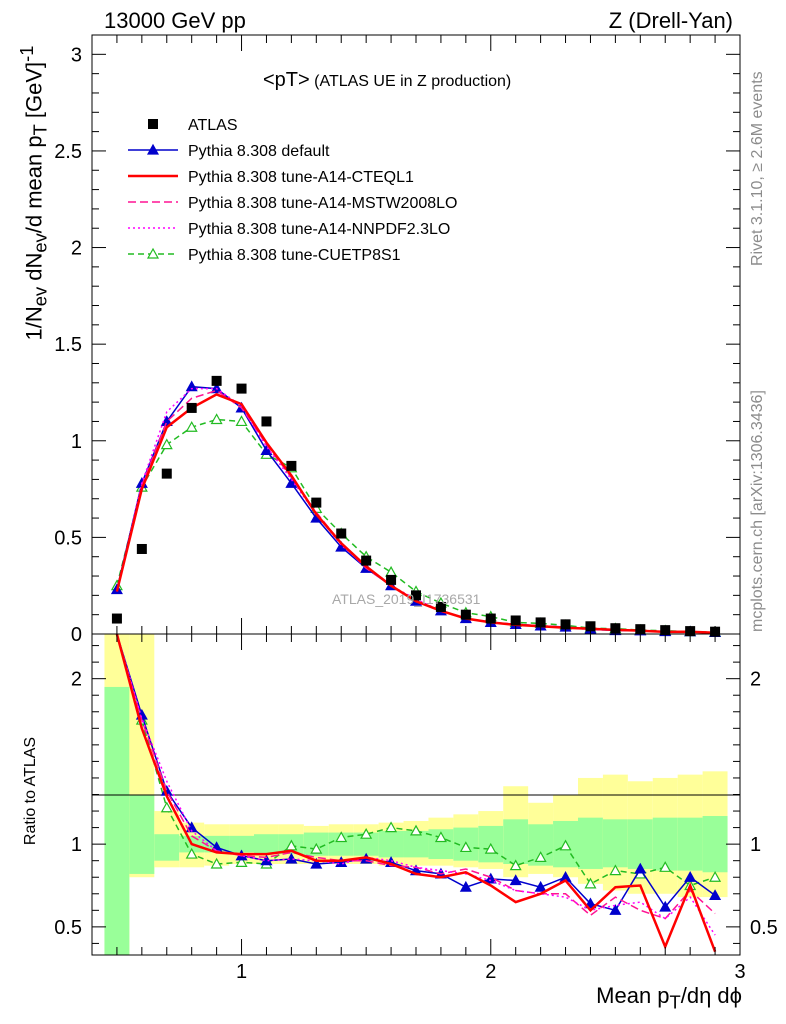 Image resolution: width=786 pixels, height=1024 pixels. What do you see at coordinates (259, 151) in the screenshot?
I see `legend-label: Pythia 8.308 default` at bounding box center [259, 151].